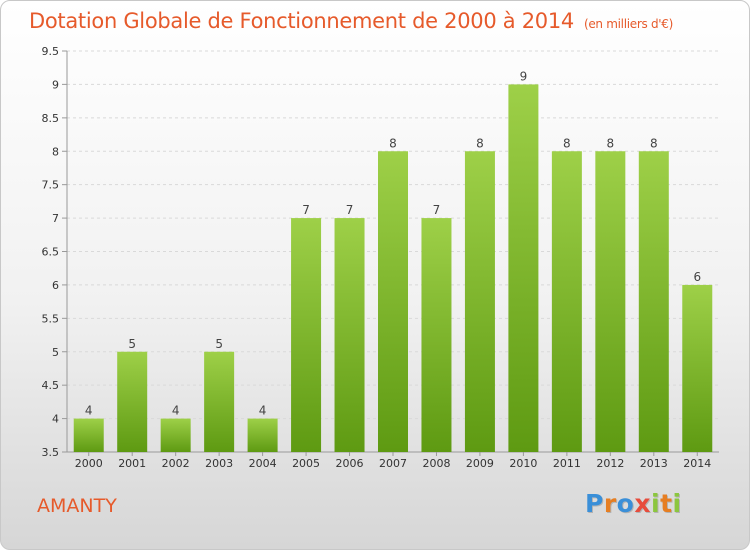  Describe the element at coordinates (524, 76) in the screenshot. I see `data-label-2010: 9` at that location.